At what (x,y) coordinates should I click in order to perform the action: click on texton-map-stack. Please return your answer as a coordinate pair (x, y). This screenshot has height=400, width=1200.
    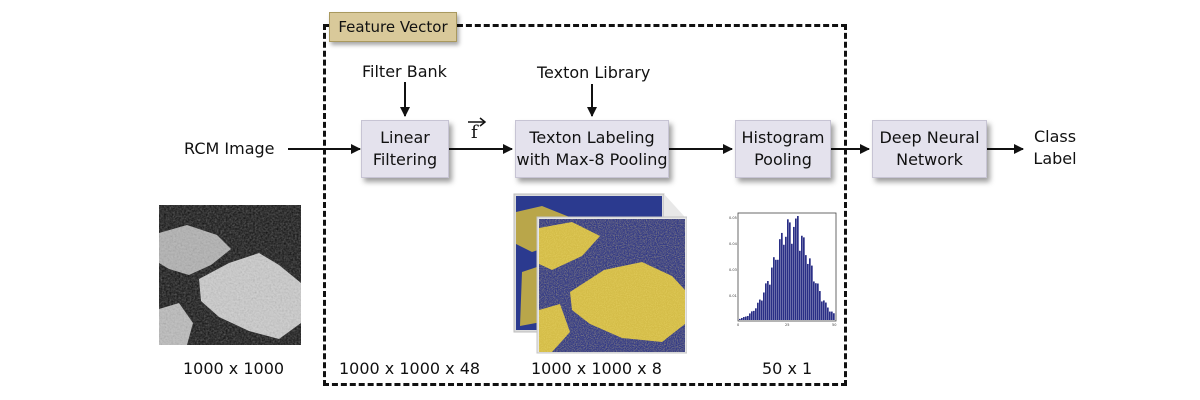
    Looking at the image, I should click on (600, 273).